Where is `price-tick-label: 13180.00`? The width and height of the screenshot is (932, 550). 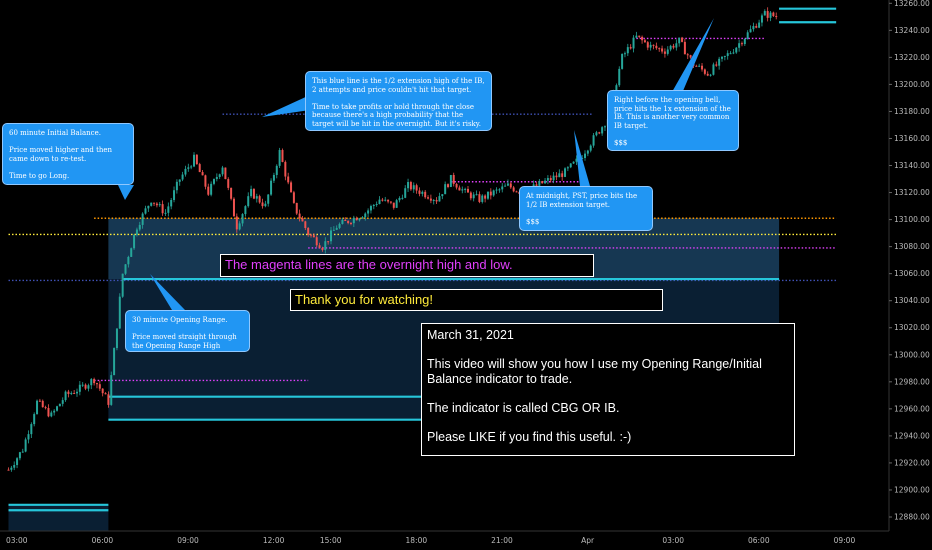 price-tick-label: 13180.00 is located at coordinates (912, 111).